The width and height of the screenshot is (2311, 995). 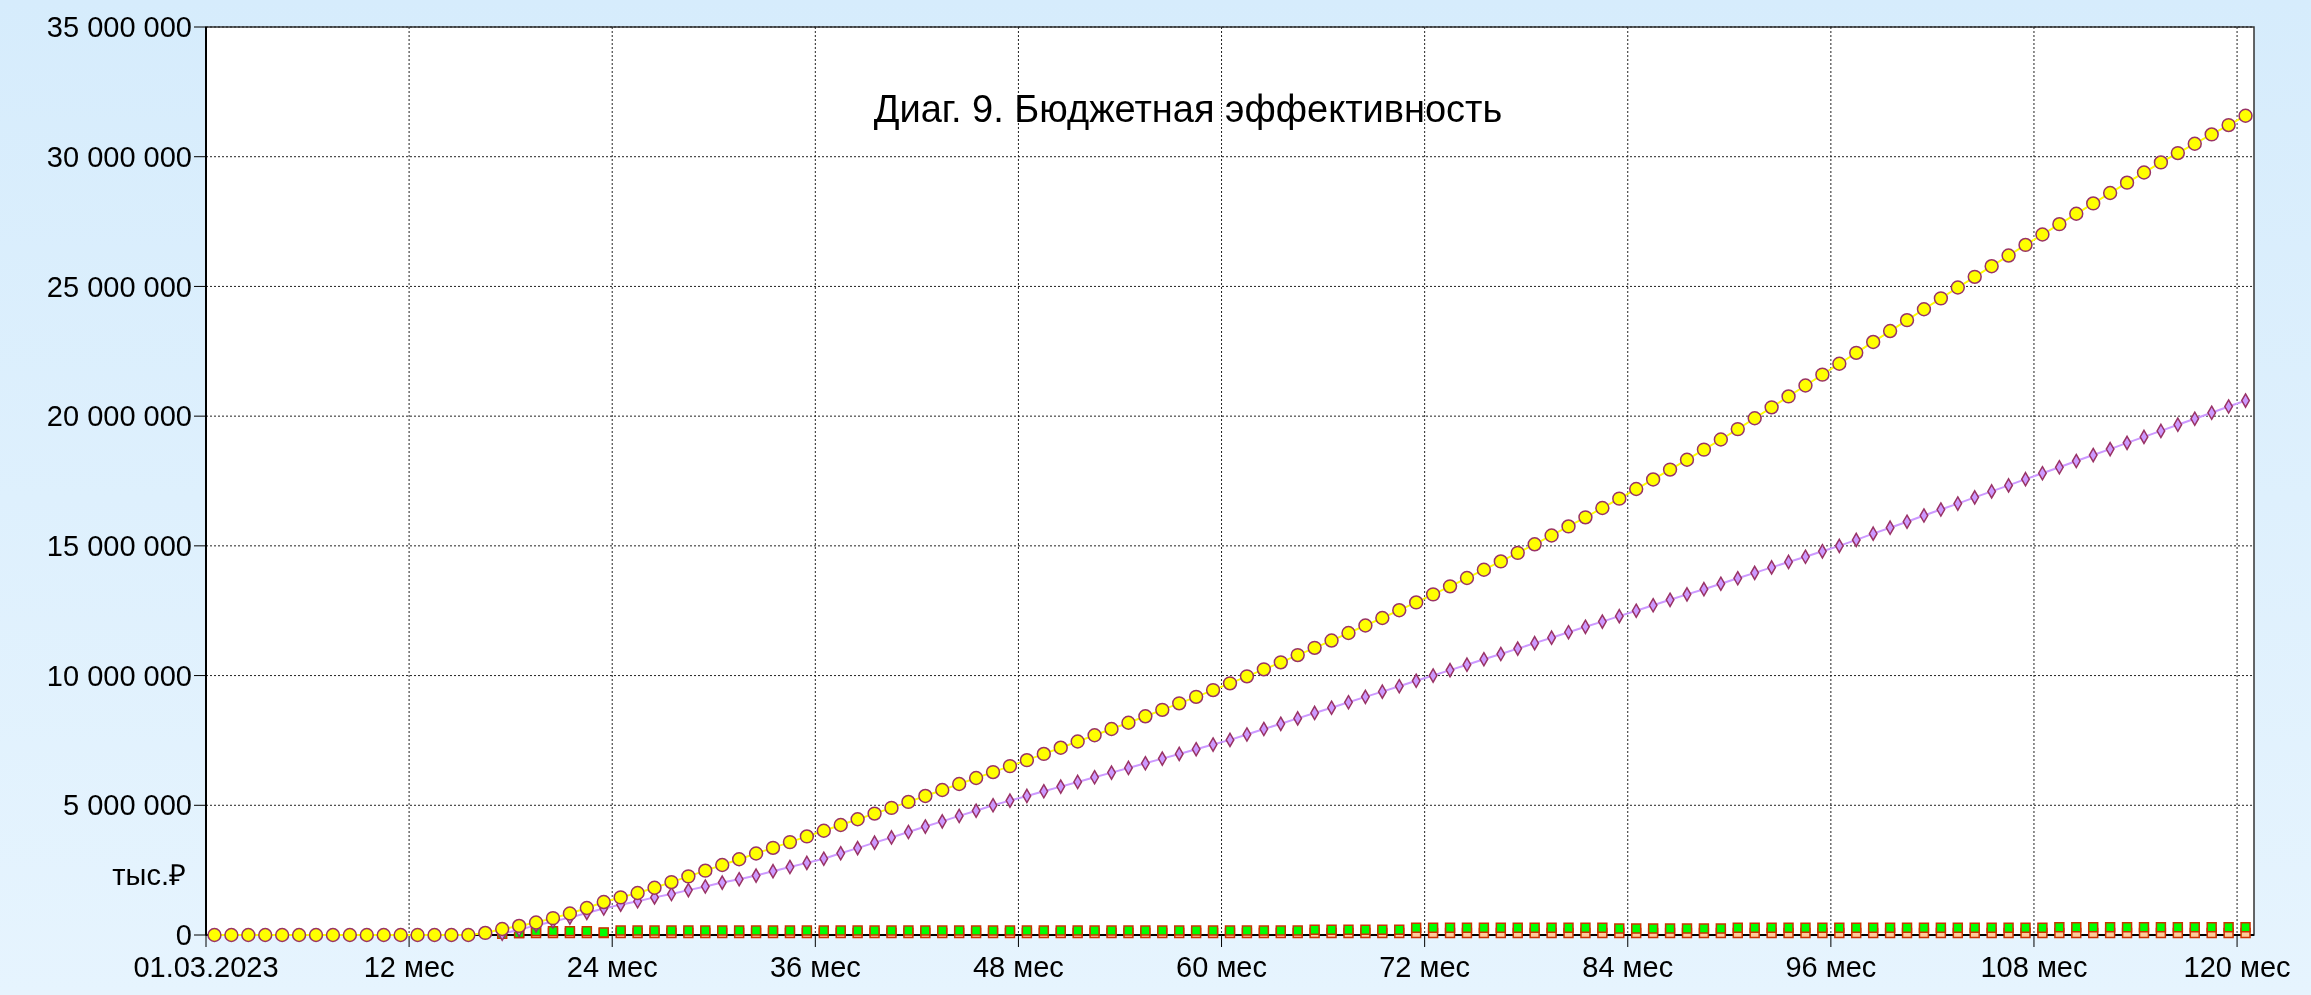 What do you see at coordinates (1425, 967) in the screenshot?
I see `x-tick-label: 72 мес` at bounding box center [1425, 967].